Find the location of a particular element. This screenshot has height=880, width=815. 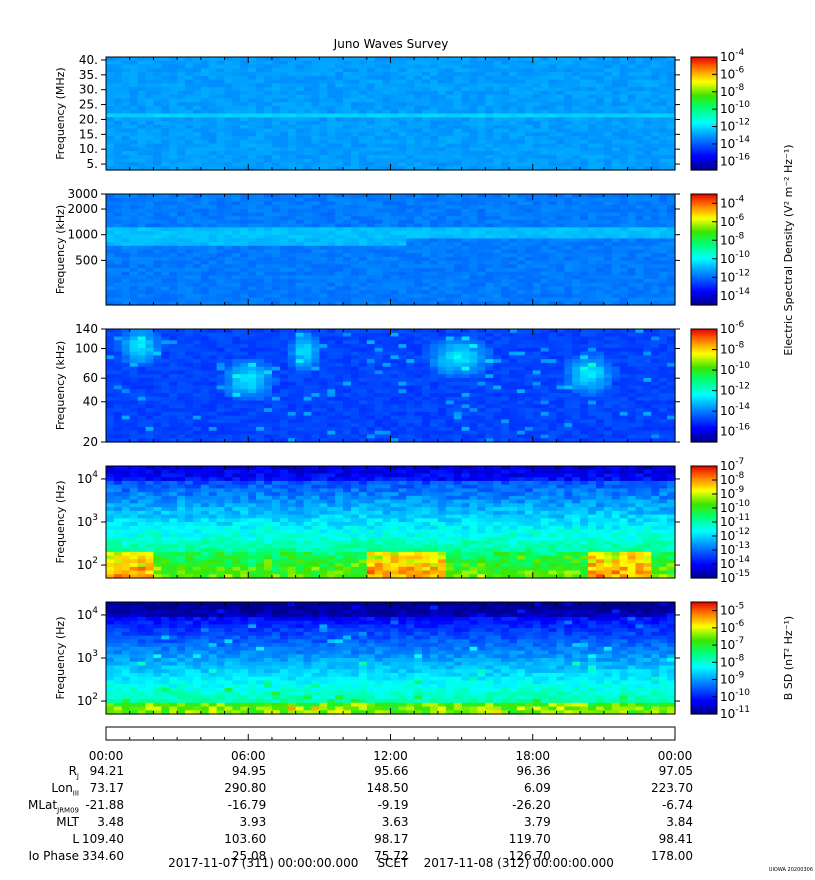

y-tick-label: 25. is located at coordinates (88, 105).